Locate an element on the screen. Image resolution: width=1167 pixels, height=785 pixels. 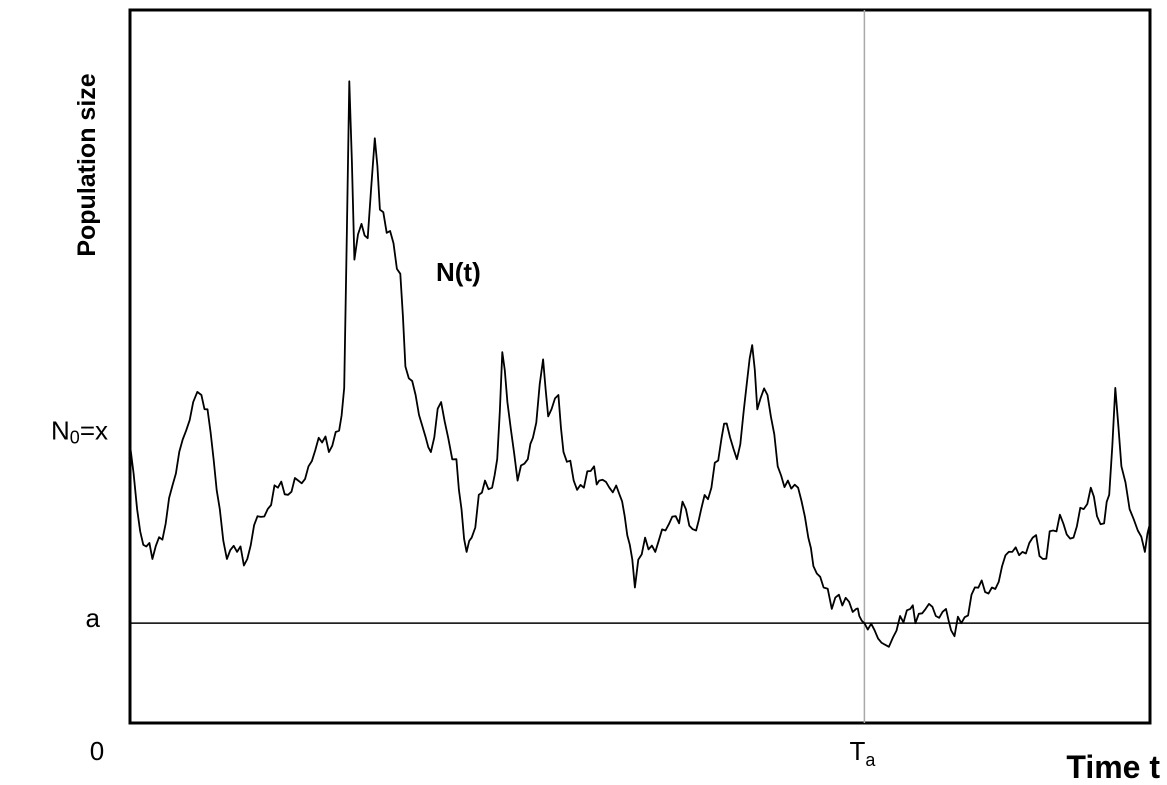
y-tick-label-a: a is located at coordinates (93, 618).